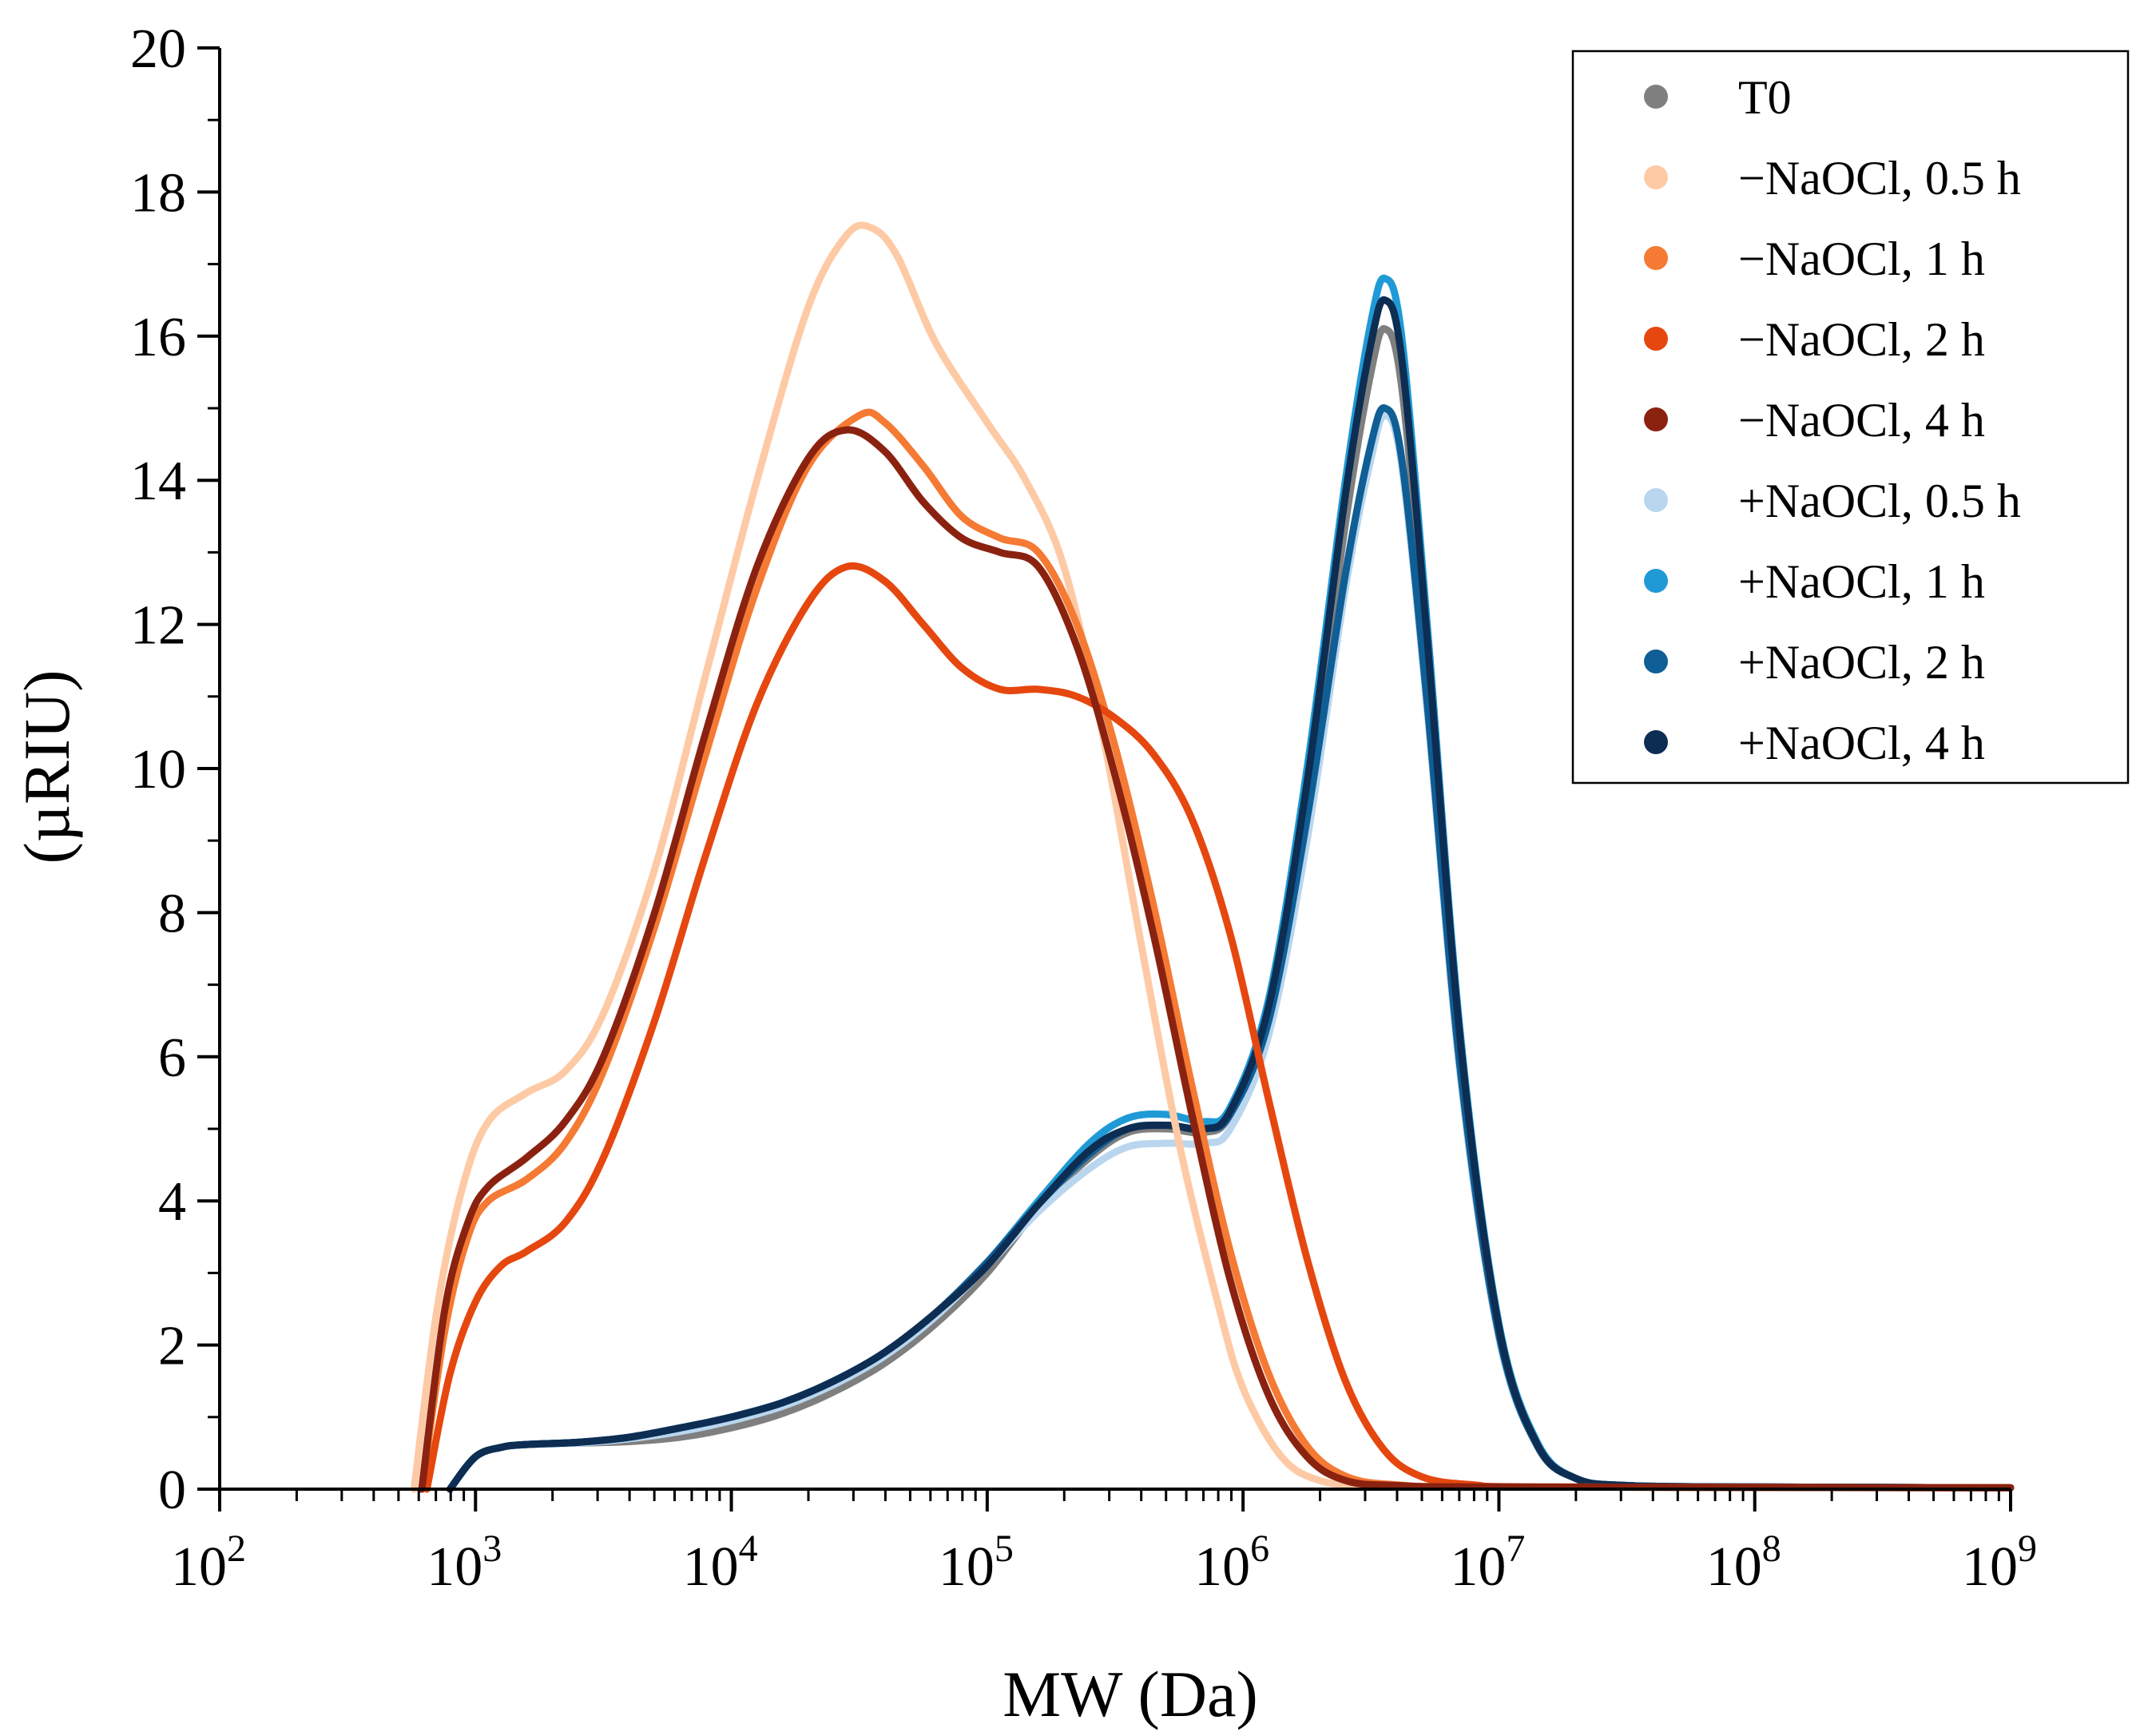  I want to click on legend-label: +NaOCl, 1 h, so click(1861, 581).